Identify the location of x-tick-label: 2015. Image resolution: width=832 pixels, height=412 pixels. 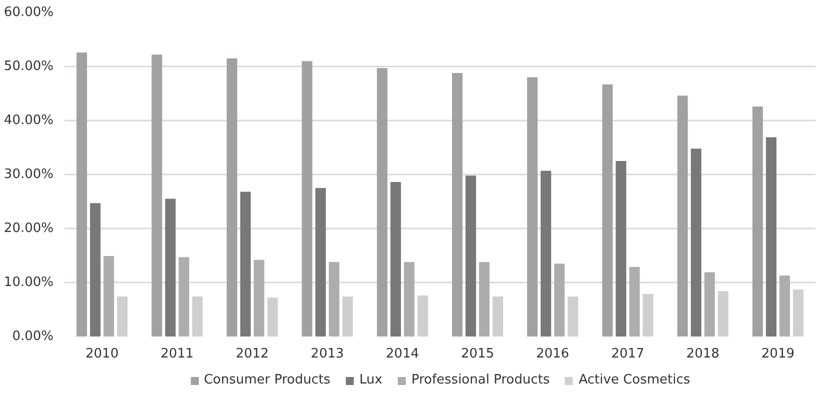
(477, 354).